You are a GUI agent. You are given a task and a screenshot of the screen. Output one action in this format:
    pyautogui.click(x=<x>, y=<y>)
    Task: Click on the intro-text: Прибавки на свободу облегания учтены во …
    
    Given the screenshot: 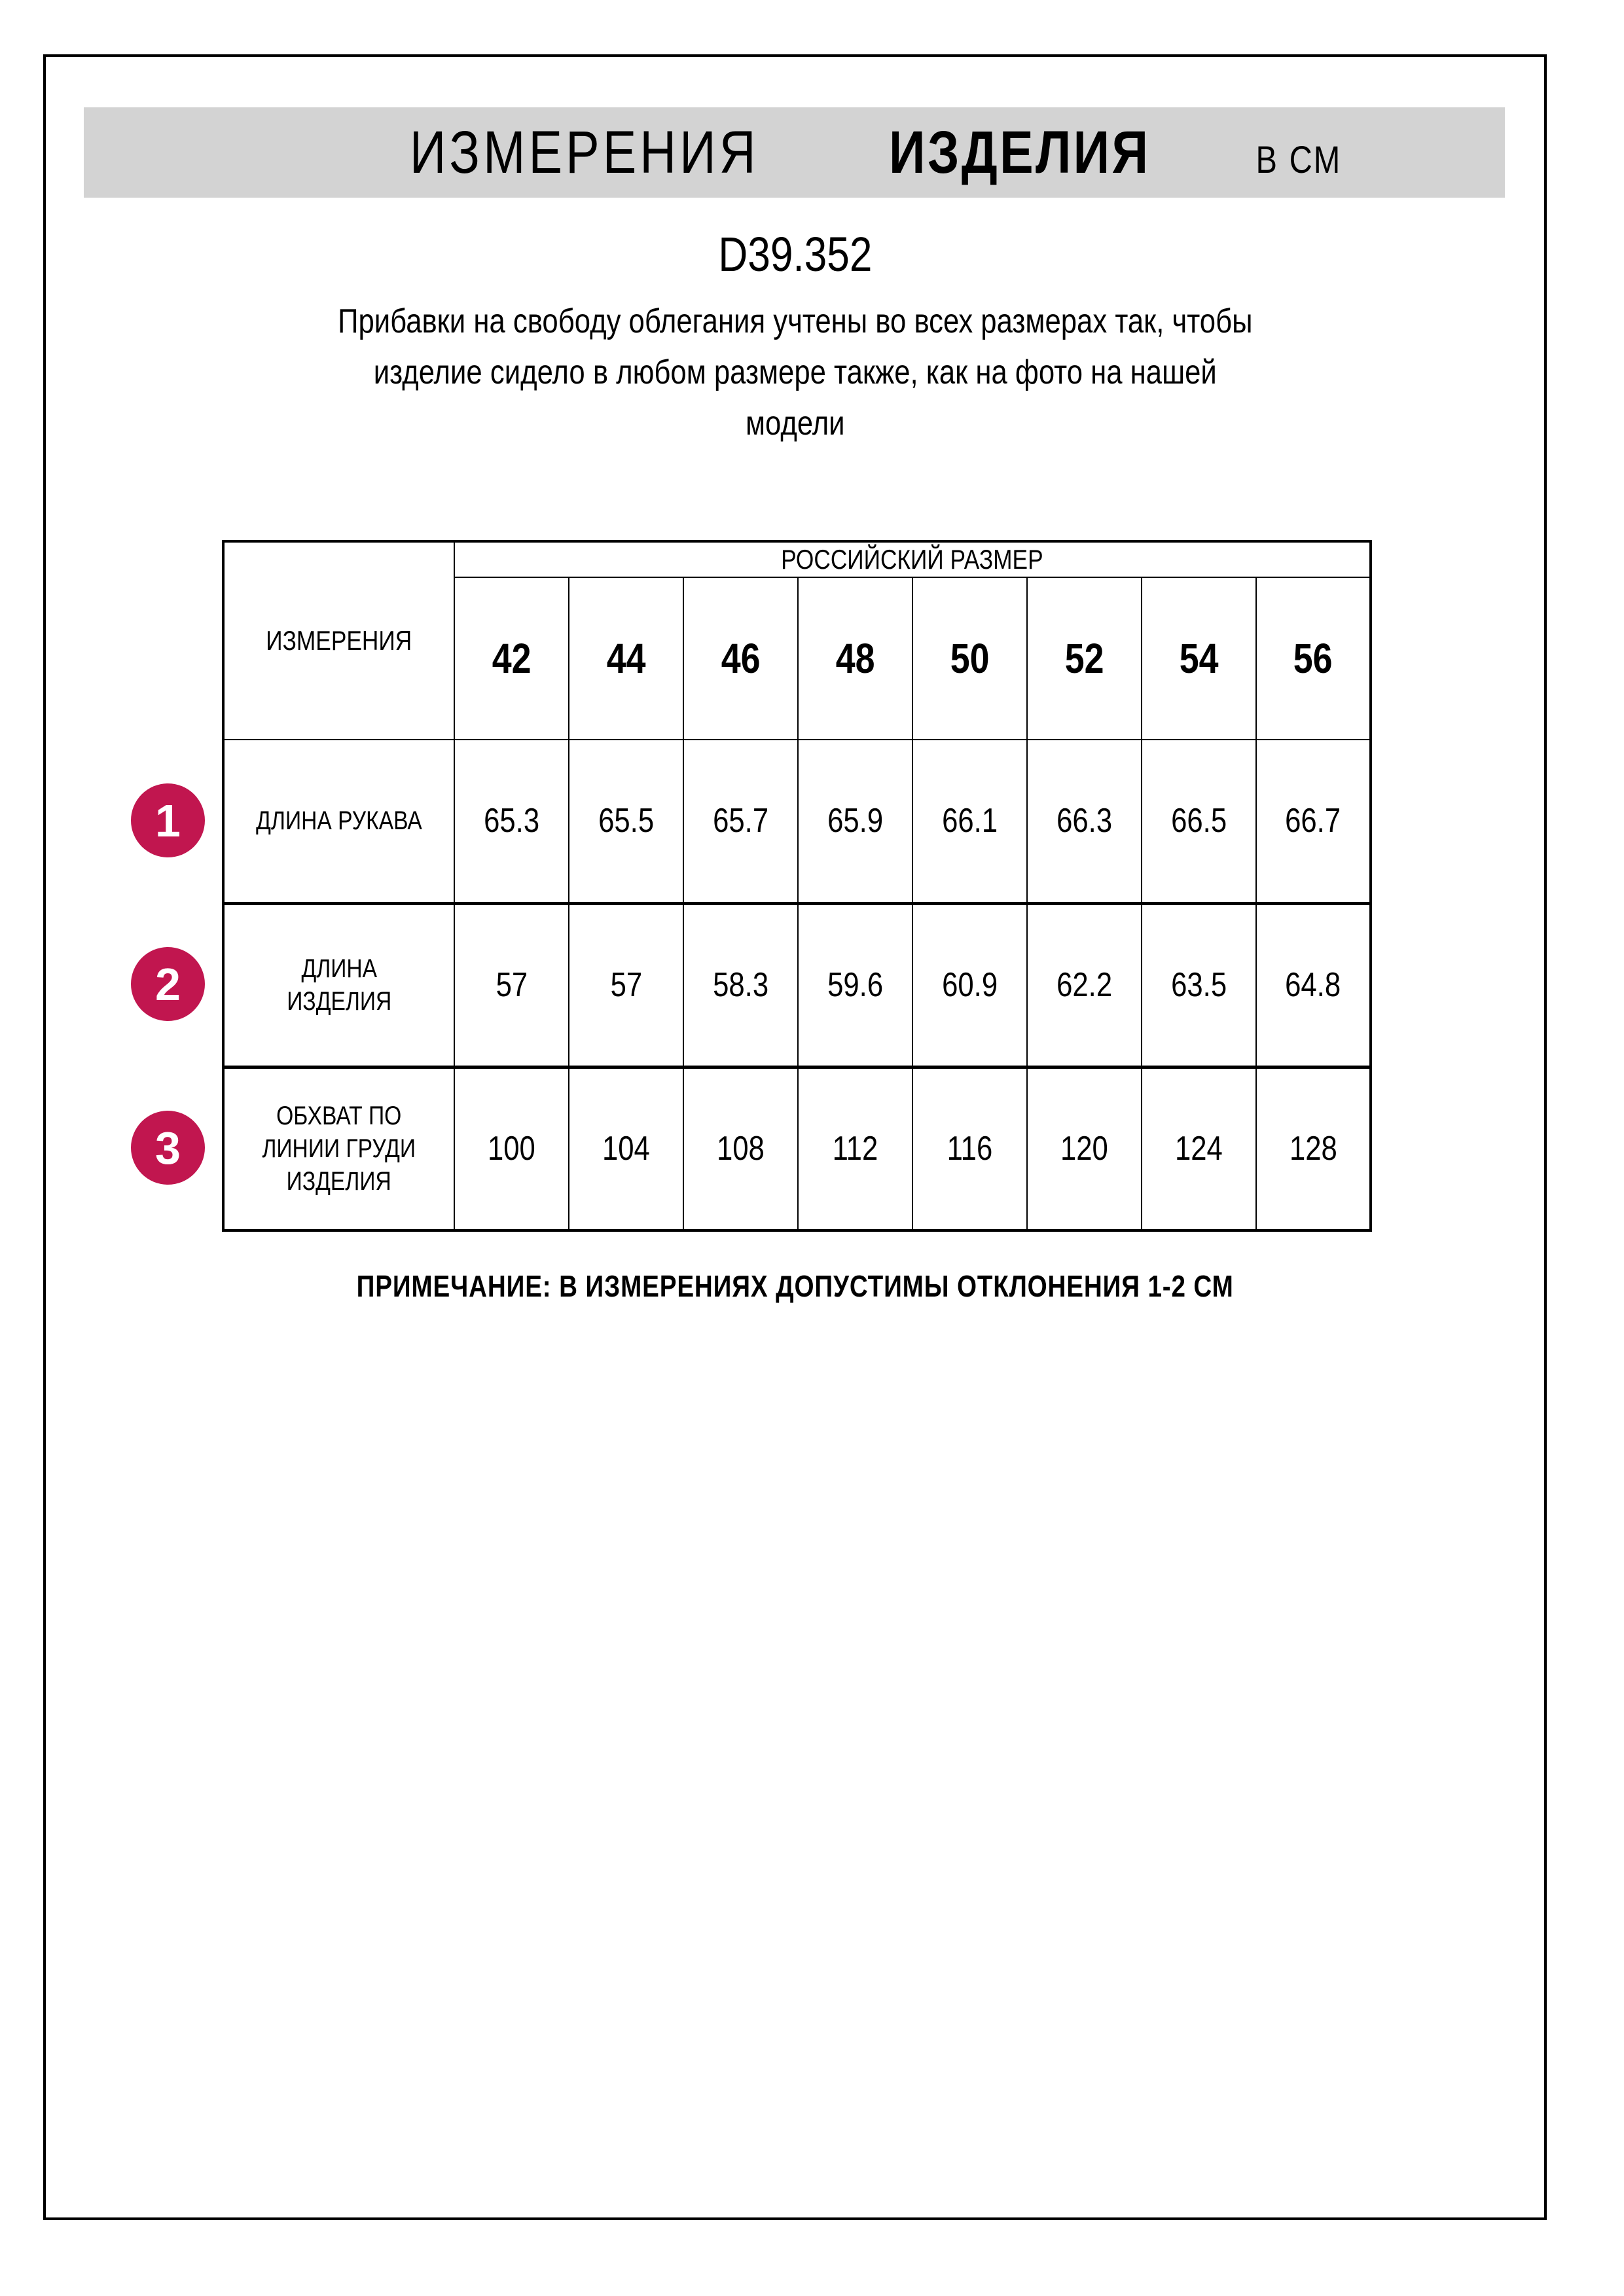 What is the action you would take?
    pyautogui.click(x=795, y=372)
    